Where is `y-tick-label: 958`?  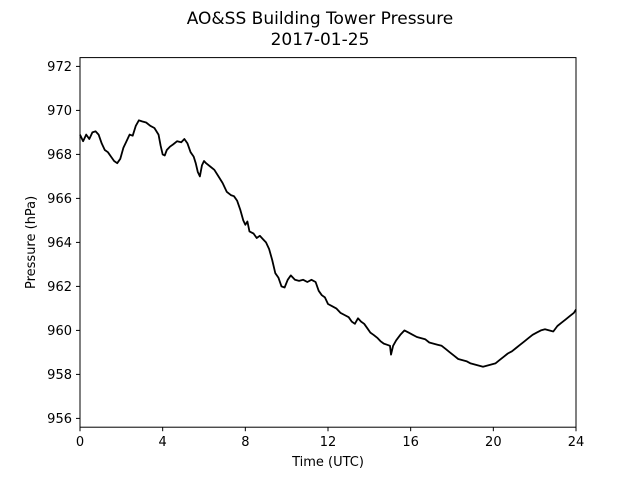
y-tick-label: 958 is located at coordinates (59, 375).